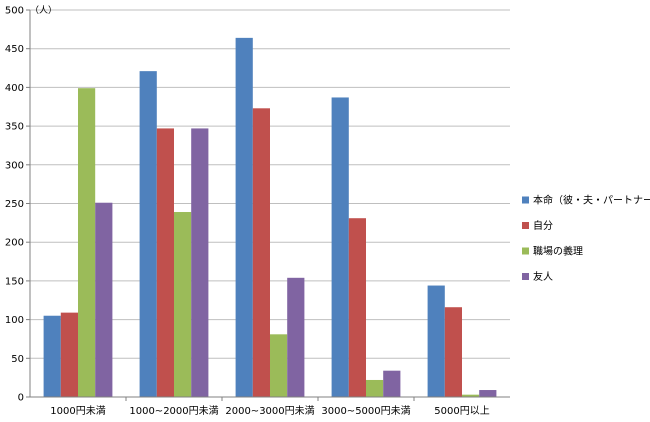  I want to click on x-category-label: 1000円未満, so click(77, 411).